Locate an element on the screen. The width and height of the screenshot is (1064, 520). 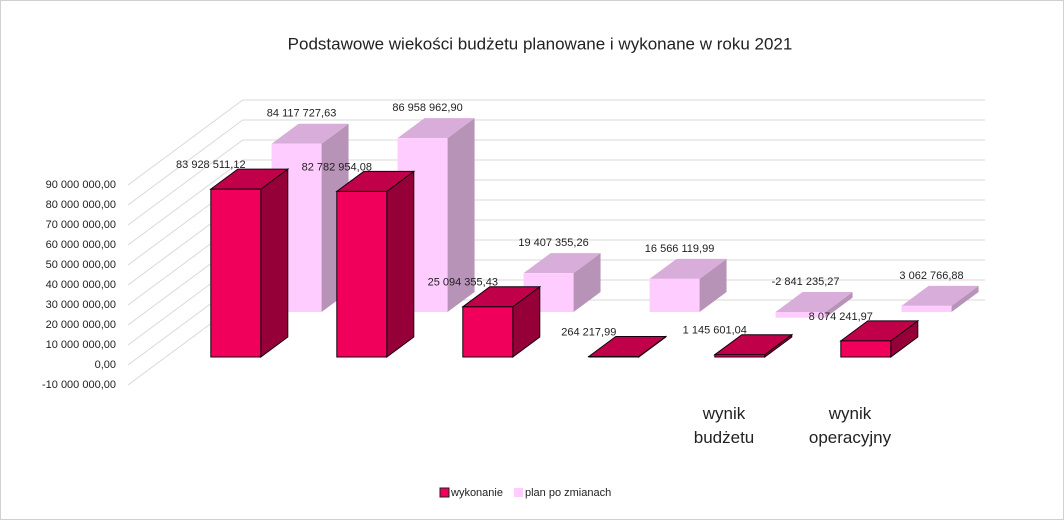
data-label: 86 958 962,90 is located at coordinates (427, 108).